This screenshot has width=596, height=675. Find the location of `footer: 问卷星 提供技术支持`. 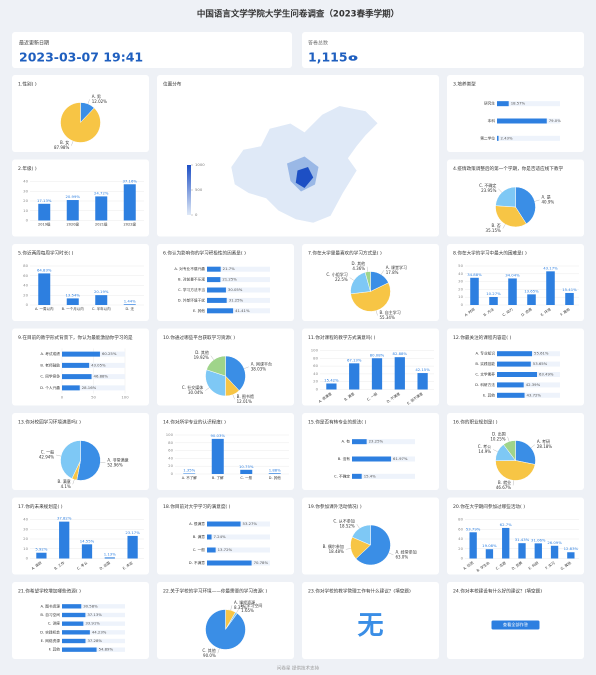

footer: 问卷星 提供技术支持 is located at coordinates (298, 668).